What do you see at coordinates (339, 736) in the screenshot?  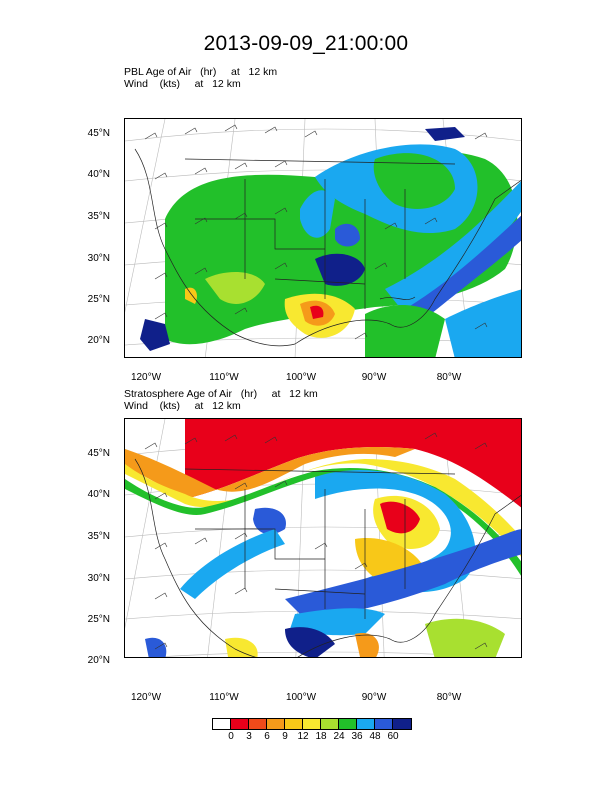 I see `colorbar-tick-label: 24` at bounding box center [339, 736].